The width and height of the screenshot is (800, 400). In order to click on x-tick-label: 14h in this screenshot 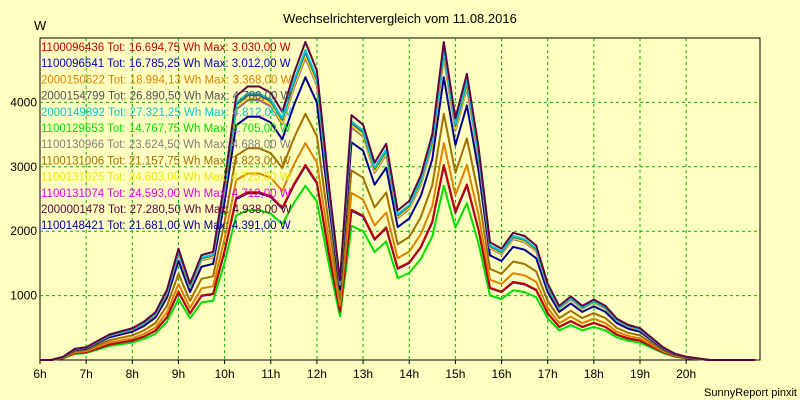, I will do `click(409, 374)`.